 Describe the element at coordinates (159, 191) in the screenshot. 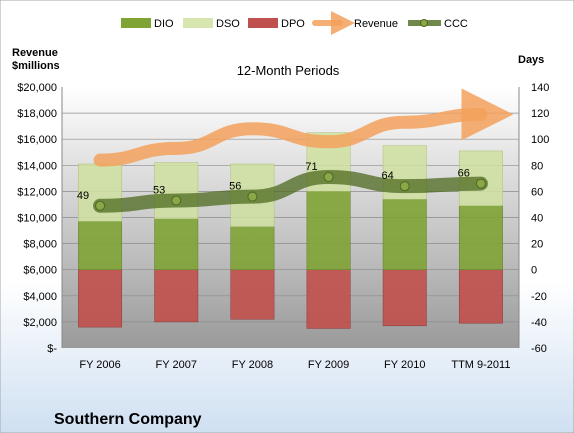

I see `ccc-data-label: 53` at that location.